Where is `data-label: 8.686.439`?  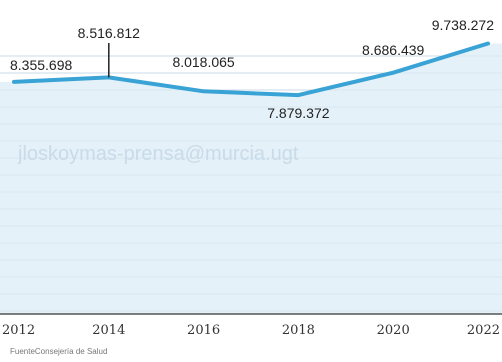 data-label: 8.686.439 is located at coordinates (393, 50).